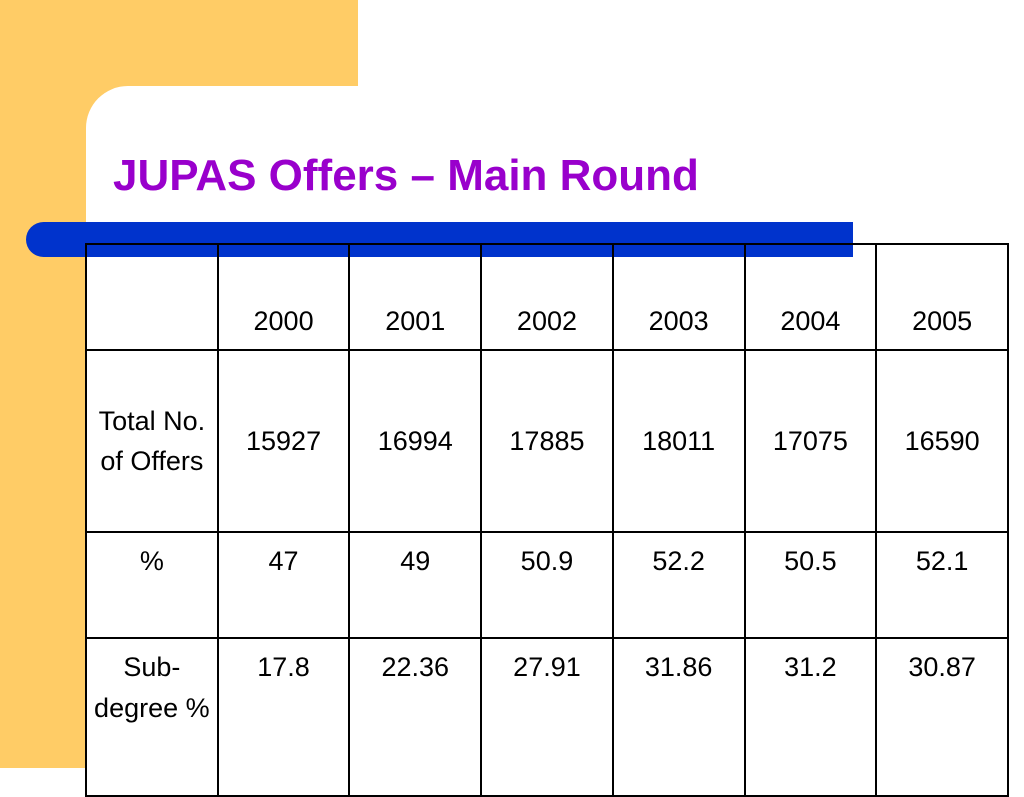 The width and height of the screenshot is (1024, 797). What do you see at coordinates (406, 175) in the screenshot?
I see `slide-title: JUPAS Offers – Main Round` at bounding box center [406, 175].